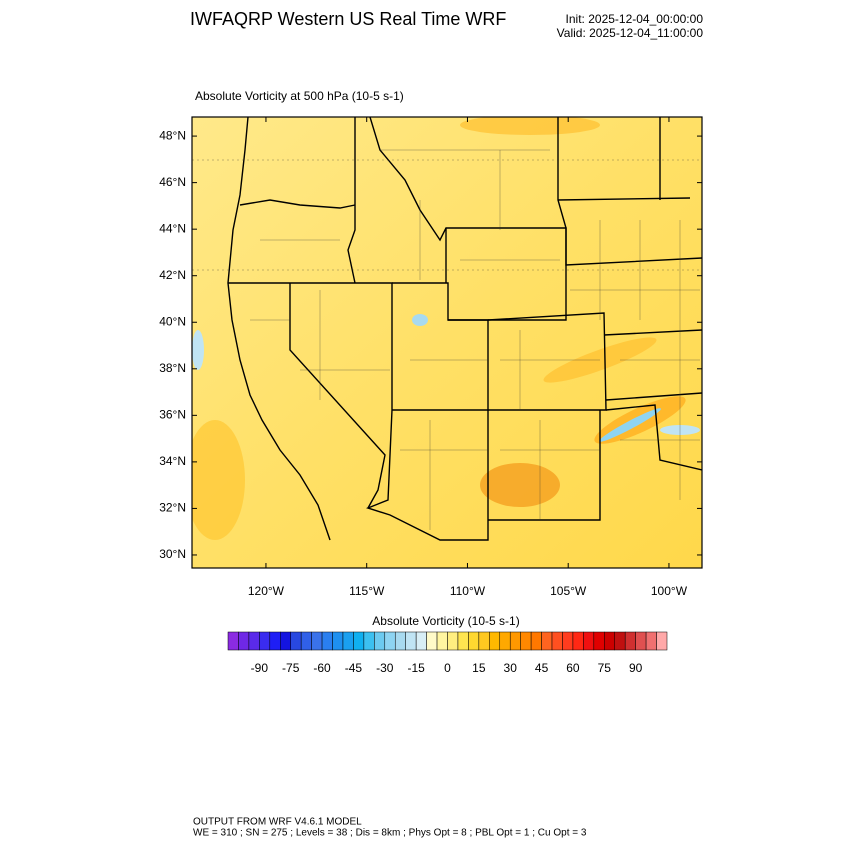  Describe the element at coordinates (636, 668) in the screenshot. I see `colorbar-tick-label: 90` at that location.